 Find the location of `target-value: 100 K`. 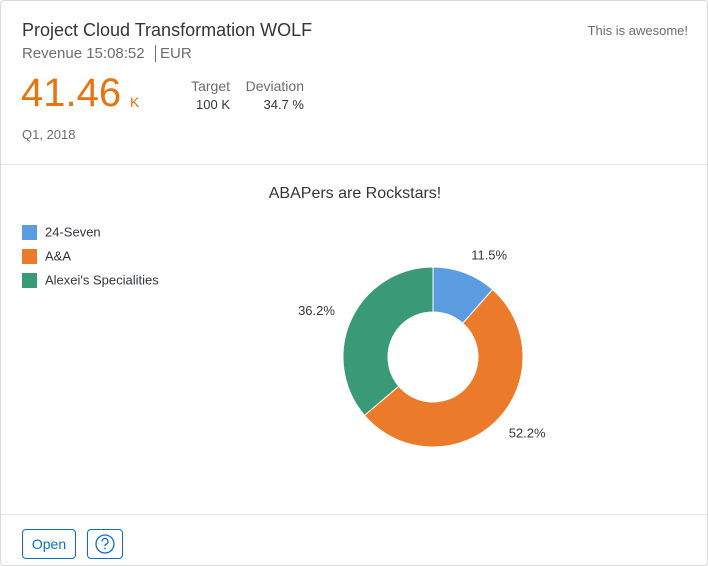

target-value: 100 K is located at coordinates (213, 104).